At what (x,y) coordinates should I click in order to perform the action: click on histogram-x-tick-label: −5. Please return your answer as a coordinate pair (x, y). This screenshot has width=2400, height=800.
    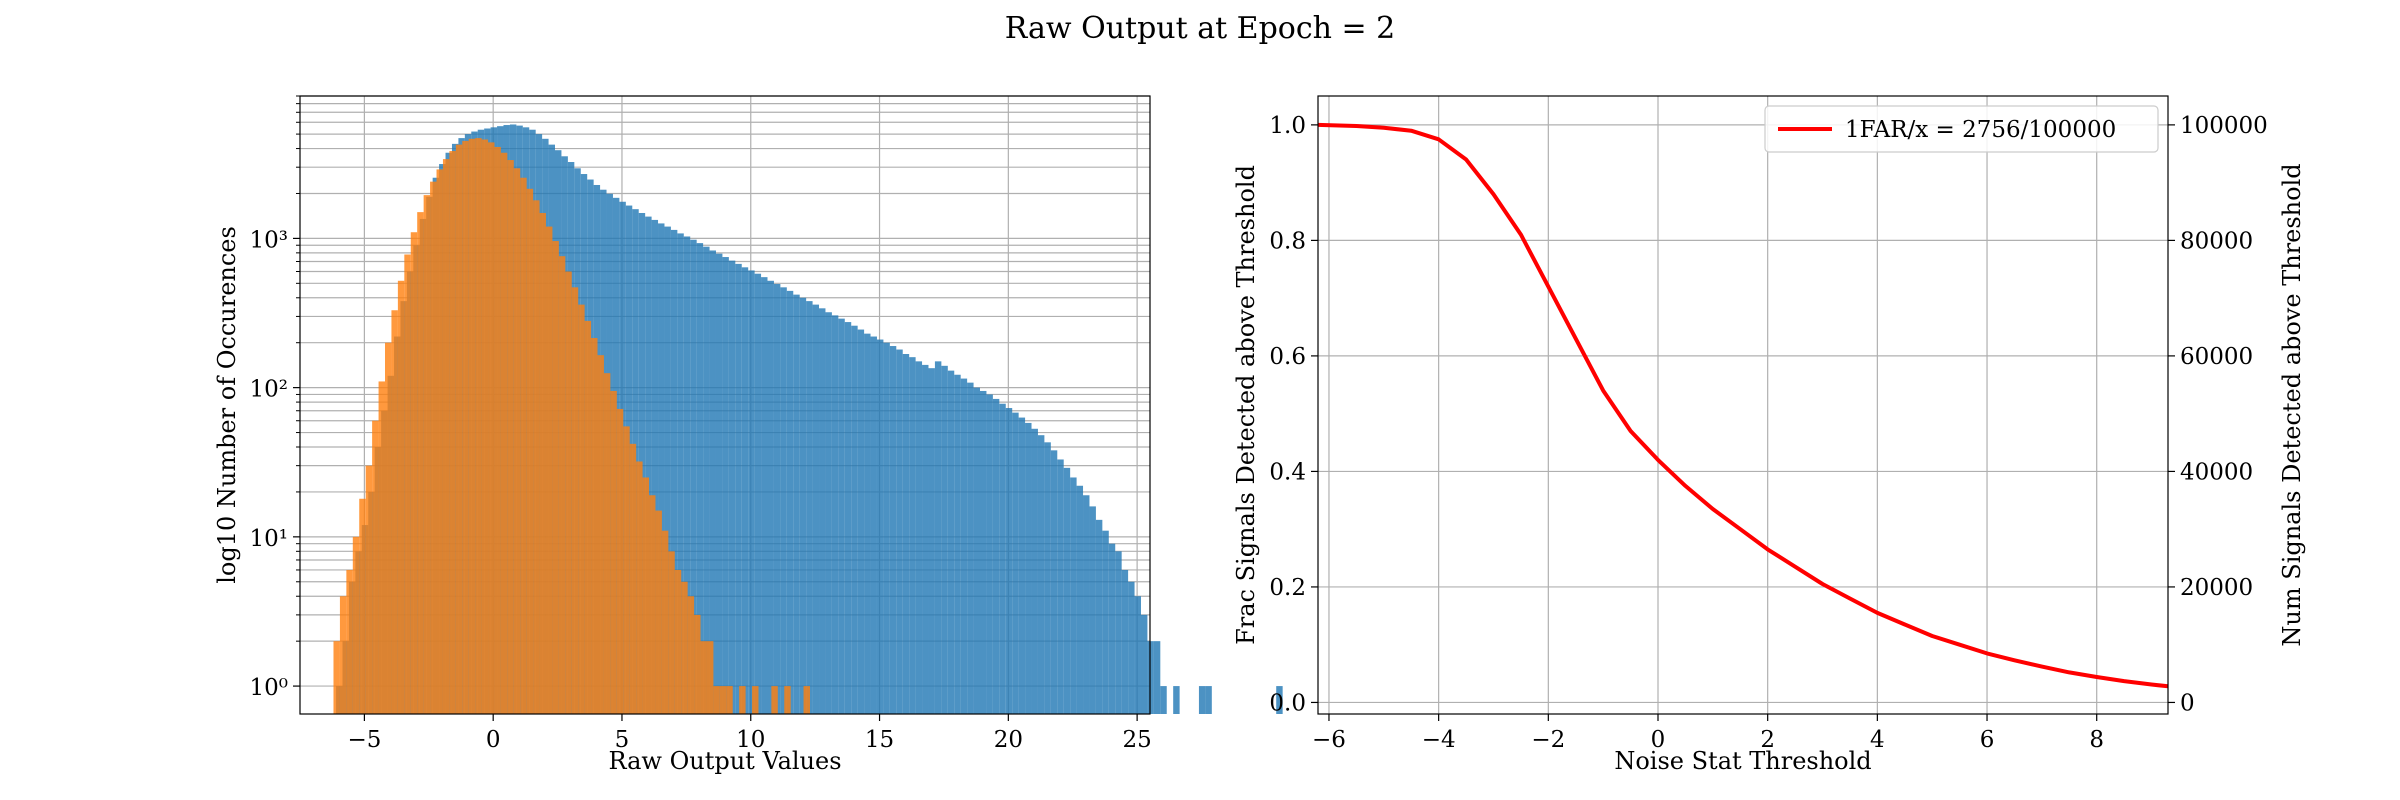
    Looking at the image, I should click on (364, 740).